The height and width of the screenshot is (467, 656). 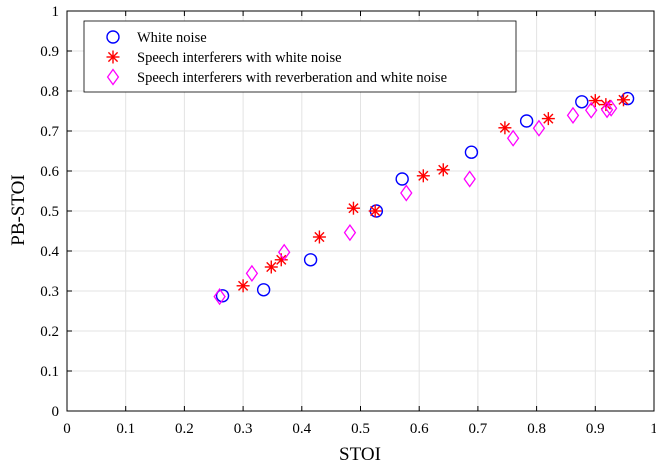 I want to click on x-tick-label: 0.6, so click(x=419, y=429).